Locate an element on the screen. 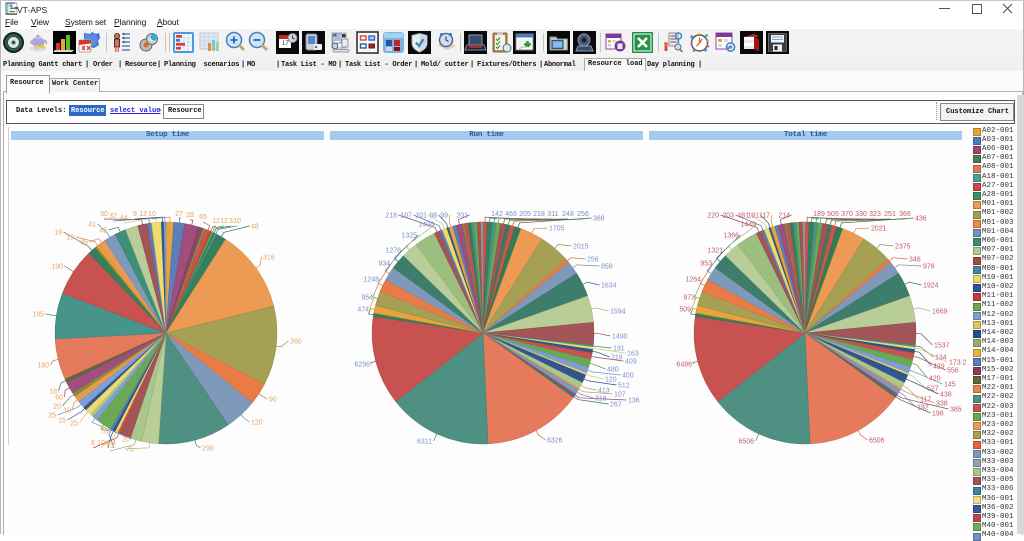 This screenshot has height=541, width=1024. svg-text: 1248 is located at coordinates (371, 280).